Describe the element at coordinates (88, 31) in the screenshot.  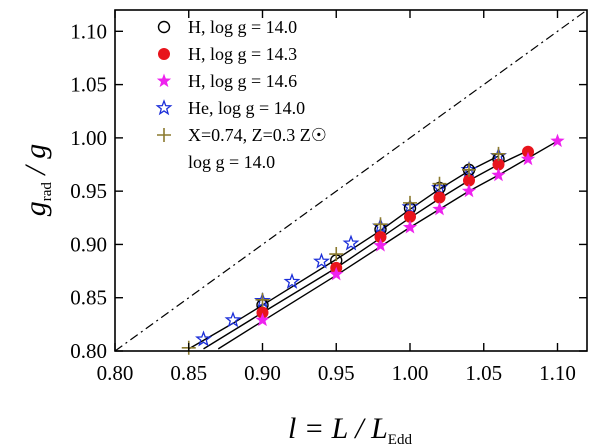
I see `y-tick-label: 1.10` at that location.